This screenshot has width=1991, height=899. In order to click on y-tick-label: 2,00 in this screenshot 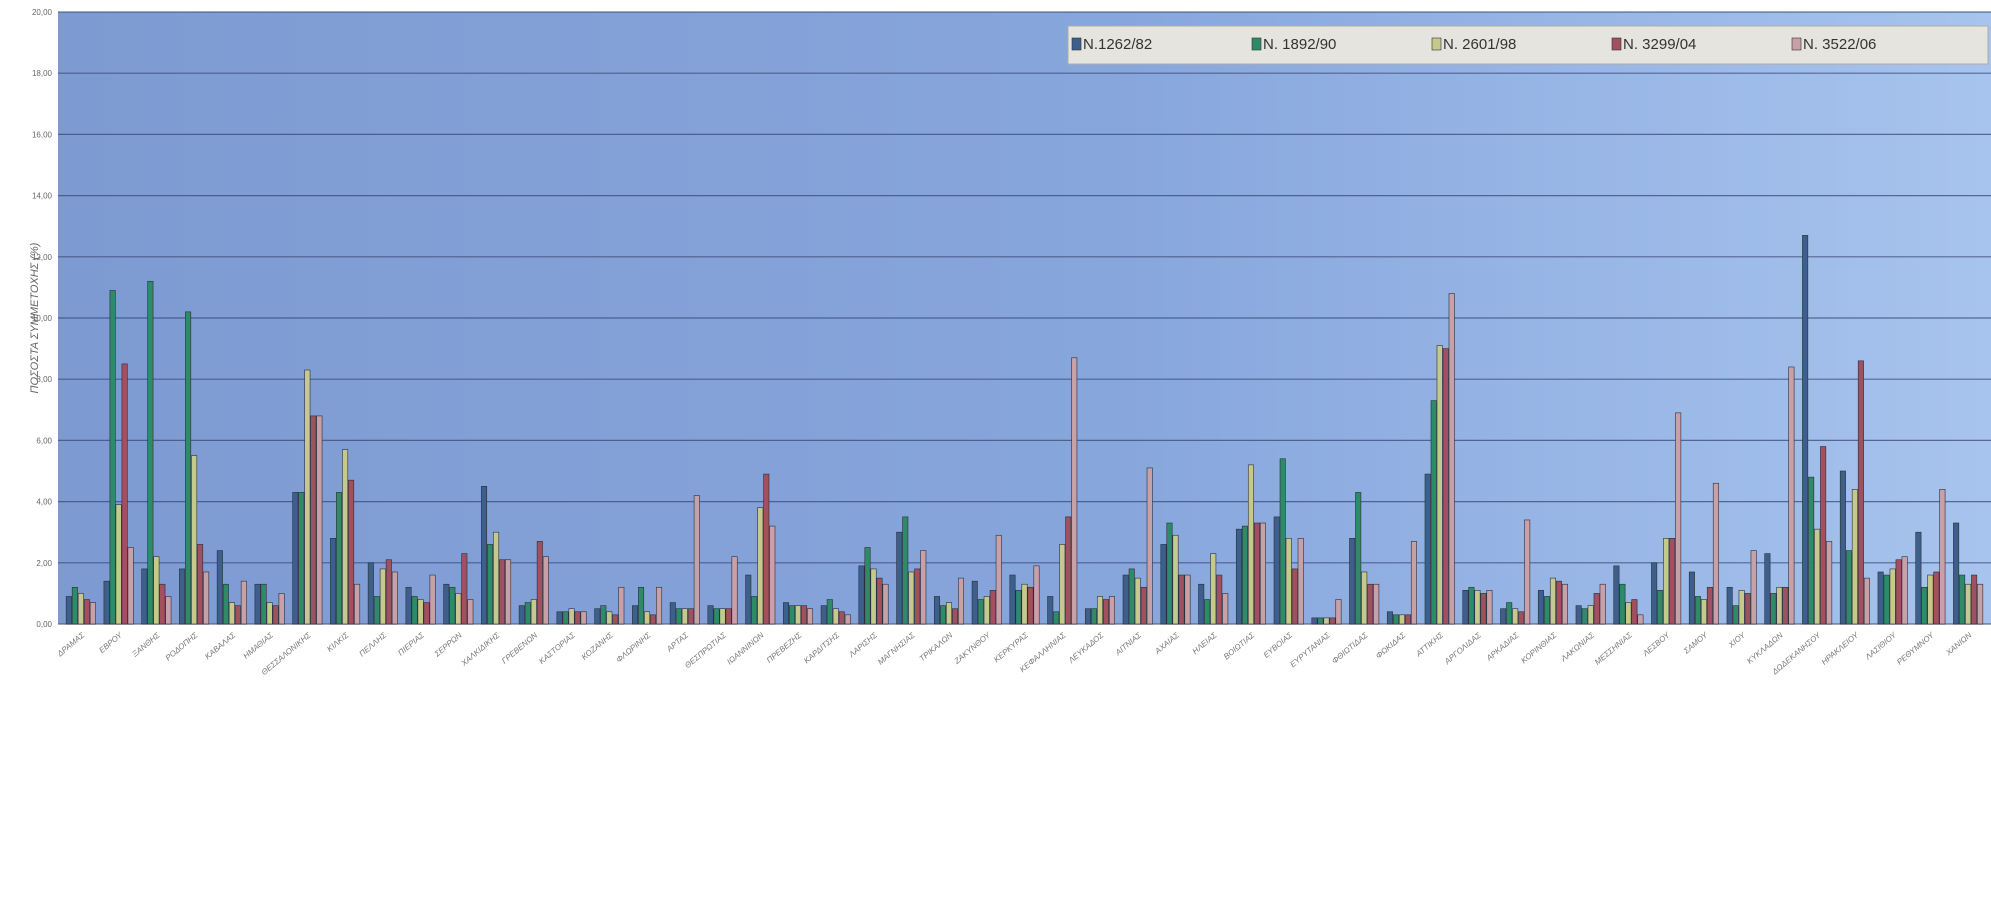, I will do `click(44, 563)`.